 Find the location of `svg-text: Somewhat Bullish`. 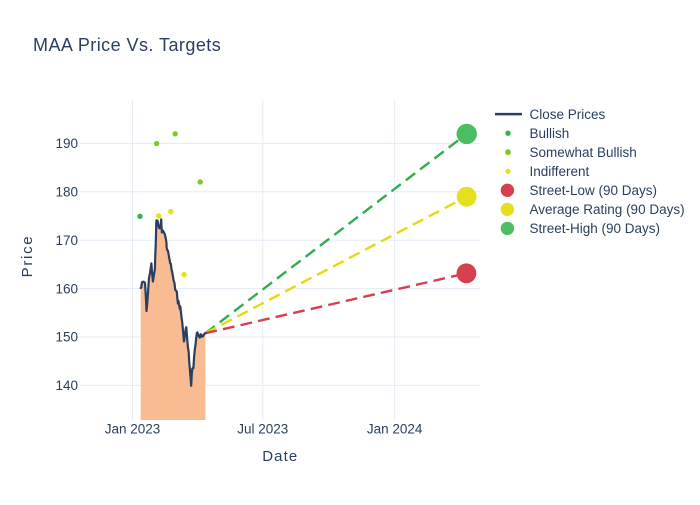

svg-text: Somewhat Bullish is located at coordinates (583, 152).